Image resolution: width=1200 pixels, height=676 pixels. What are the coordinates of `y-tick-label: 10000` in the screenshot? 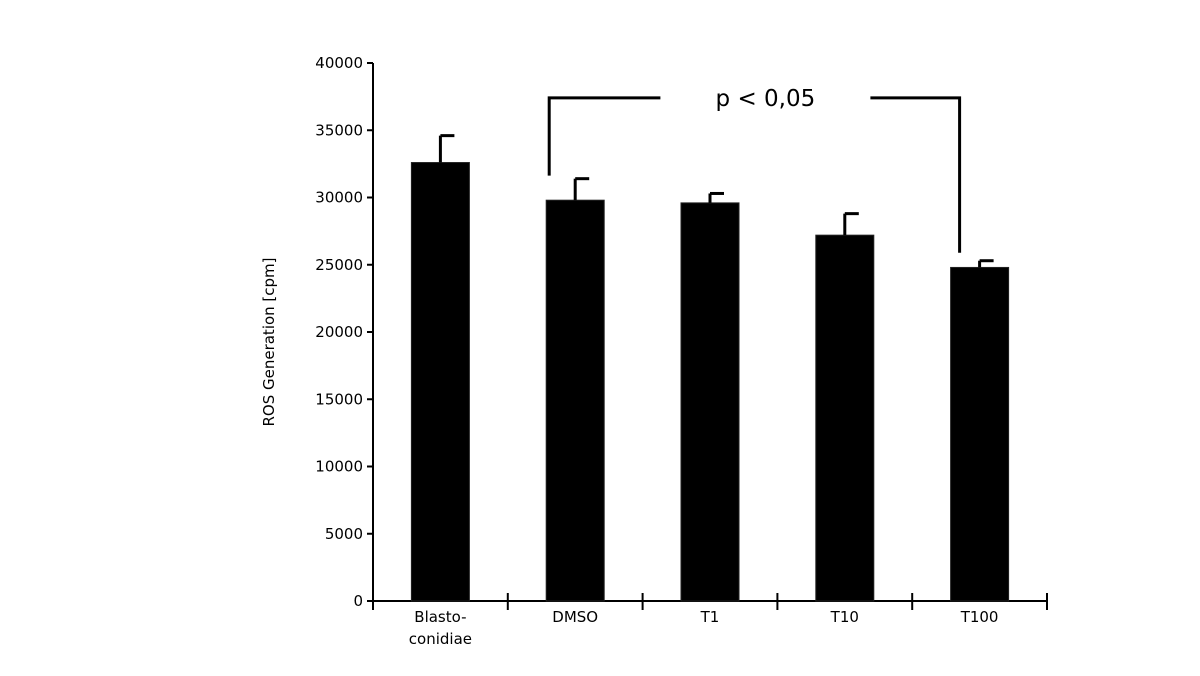 It's located at (339, 467).